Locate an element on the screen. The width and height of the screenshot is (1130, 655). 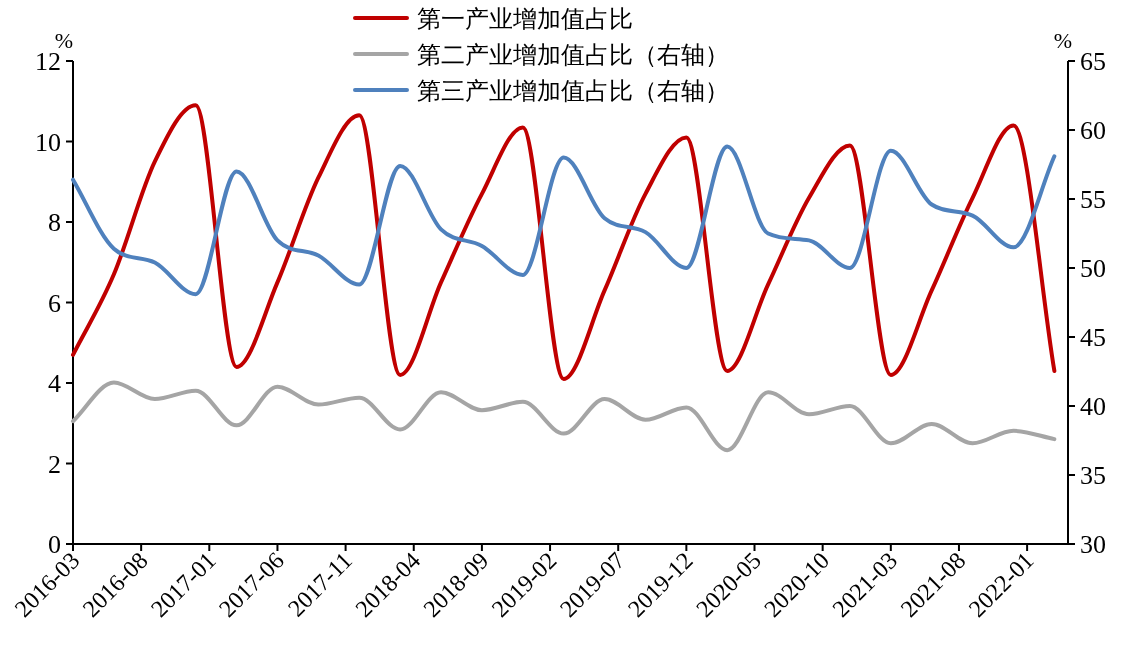
y2-tick-label: 30 is located at coordinates (1093, 544).